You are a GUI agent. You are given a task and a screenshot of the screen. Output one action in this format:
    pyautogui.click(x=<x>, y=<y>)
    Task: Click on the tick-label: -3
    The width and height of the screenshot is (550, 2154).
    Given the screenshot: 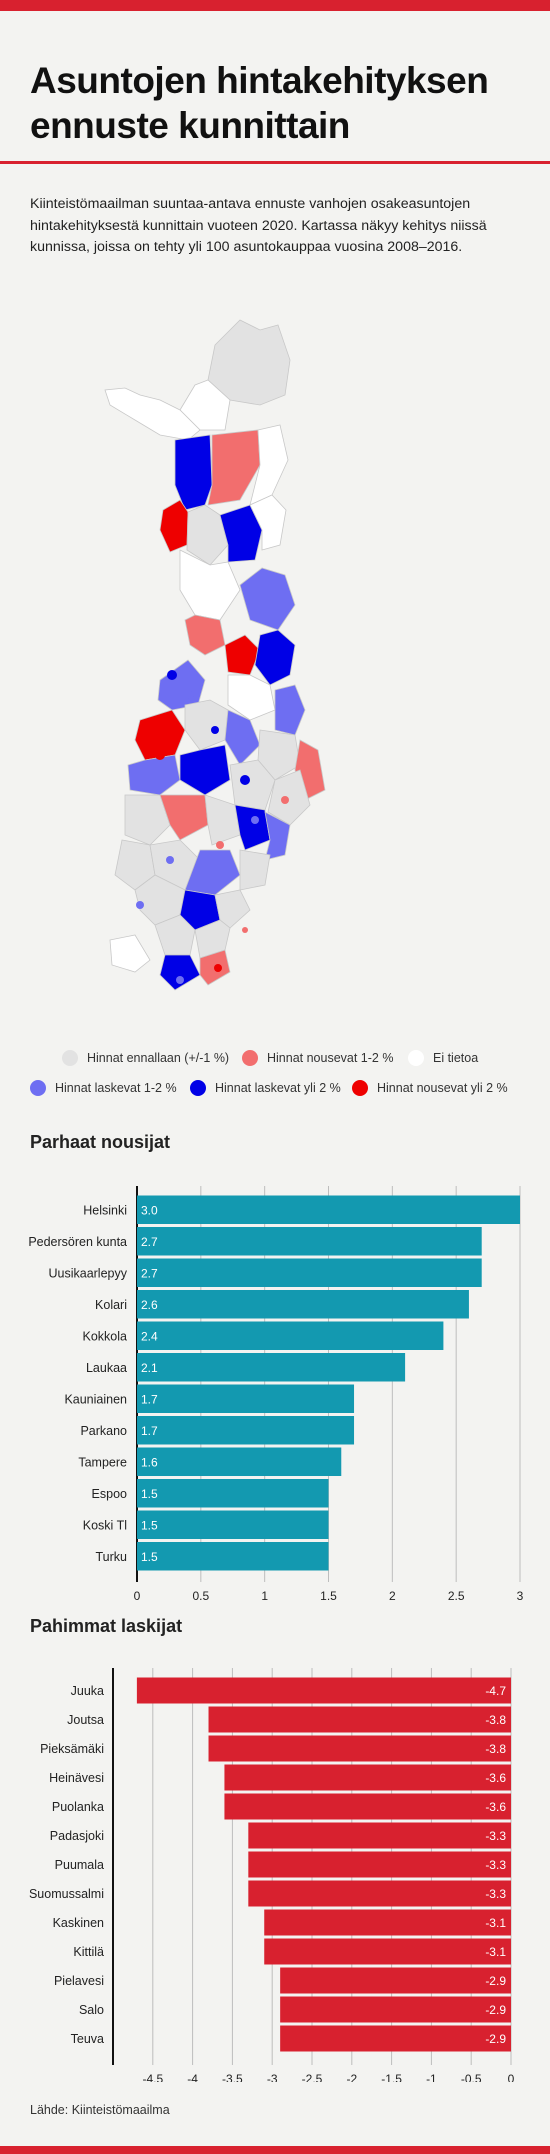 What is the action you would take?
    pyautogui.click(x=272, y=2077)
    